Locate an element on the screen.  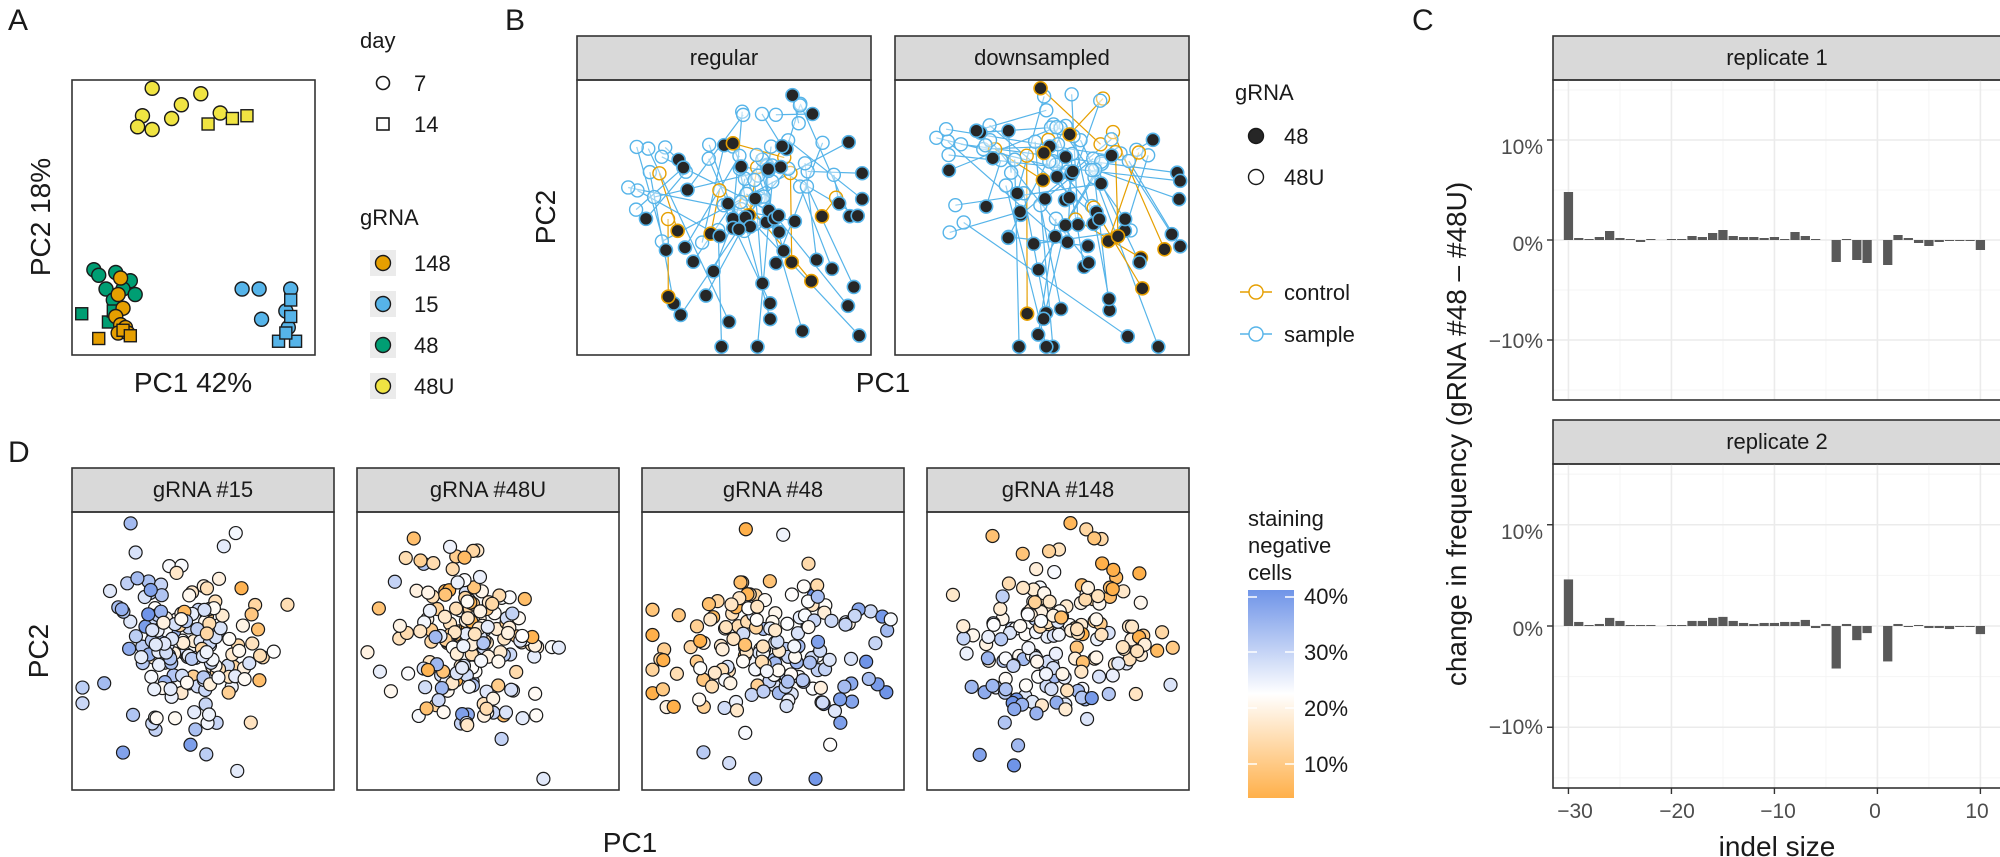
bar-rep2-indel--10 is located at coordinates (1774, 624).